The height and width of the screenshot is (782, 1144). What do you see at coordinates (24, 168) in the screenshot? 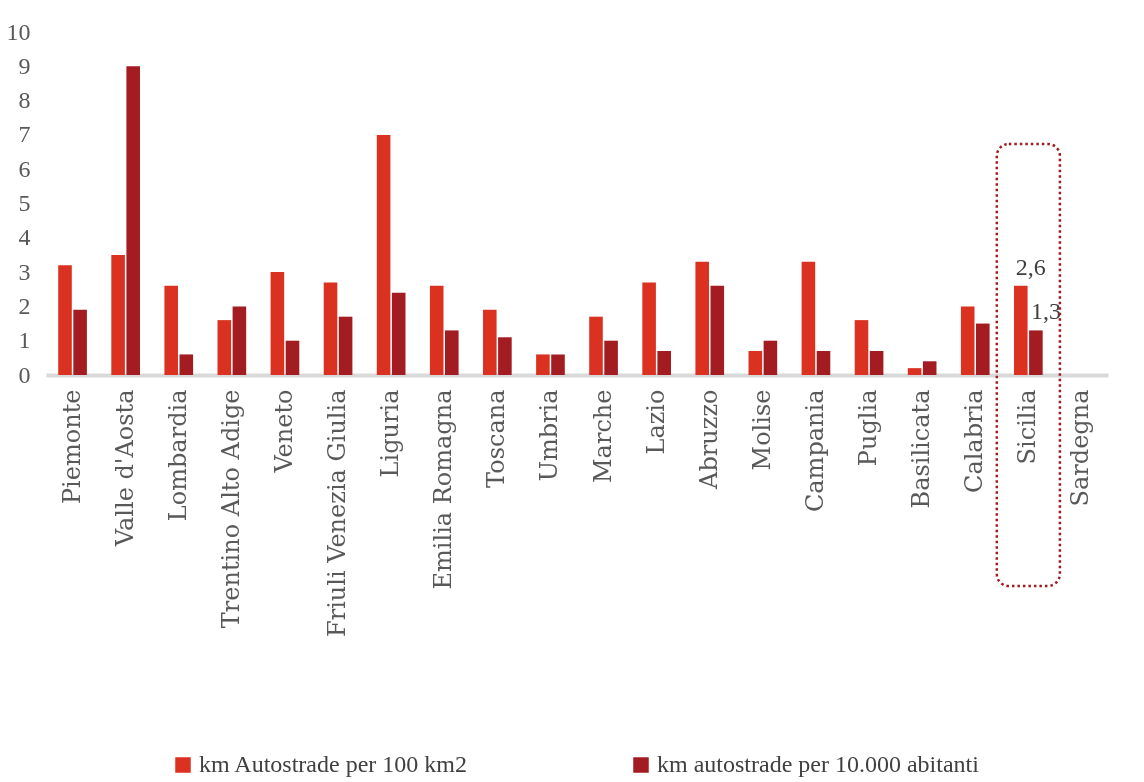
I see `y-tick-label: 6` at bounding box center [24, 168].